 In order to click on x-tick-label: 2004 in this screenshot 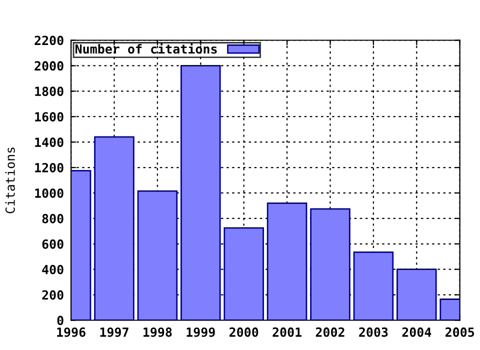, I will do `click(417, 332)`.